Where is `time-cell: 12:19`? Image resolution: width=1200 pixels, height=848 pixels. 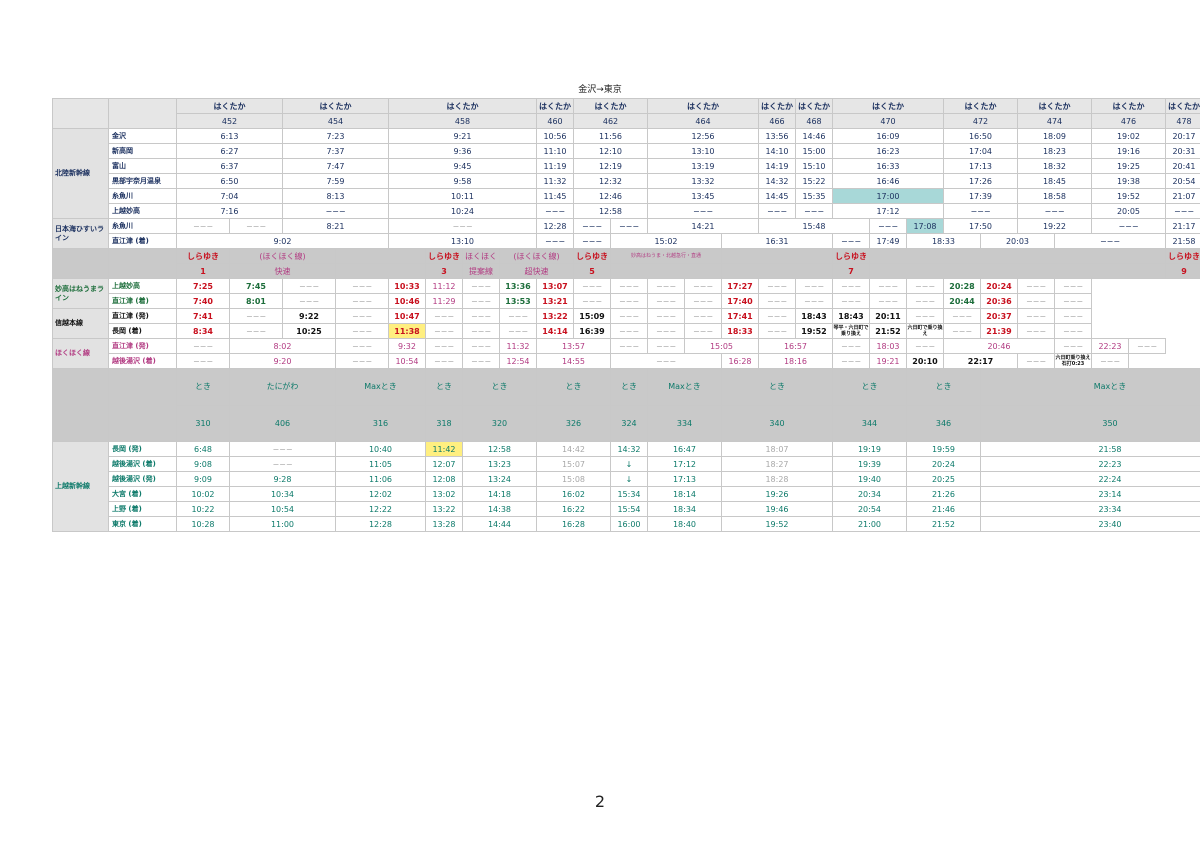
time-cell: 12:19 is located at coordinates (610, 166).